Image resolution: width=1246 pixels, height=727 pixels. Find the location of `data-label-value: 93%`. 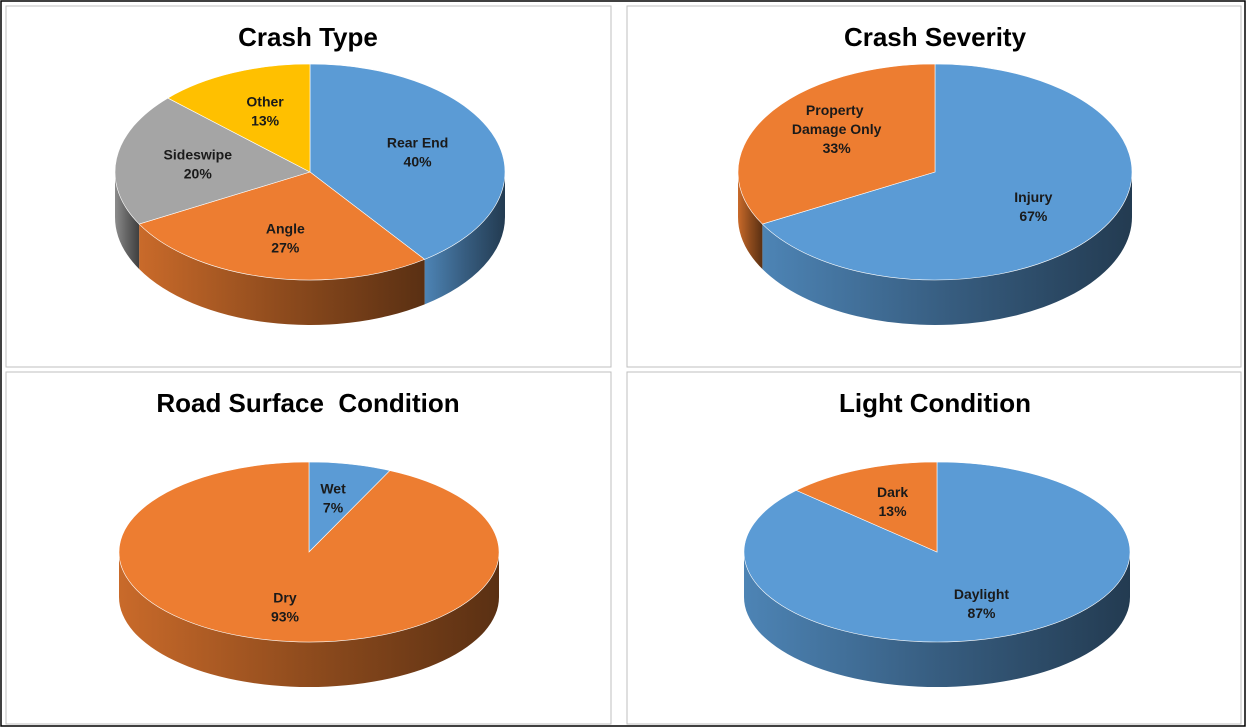

data-label-value: 93% is located at coordinates (285, 616).